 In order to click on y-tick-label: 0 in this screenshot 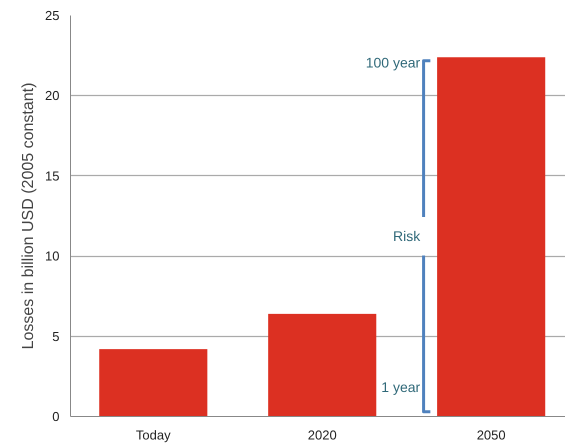, I will do `click(56, 416)`.